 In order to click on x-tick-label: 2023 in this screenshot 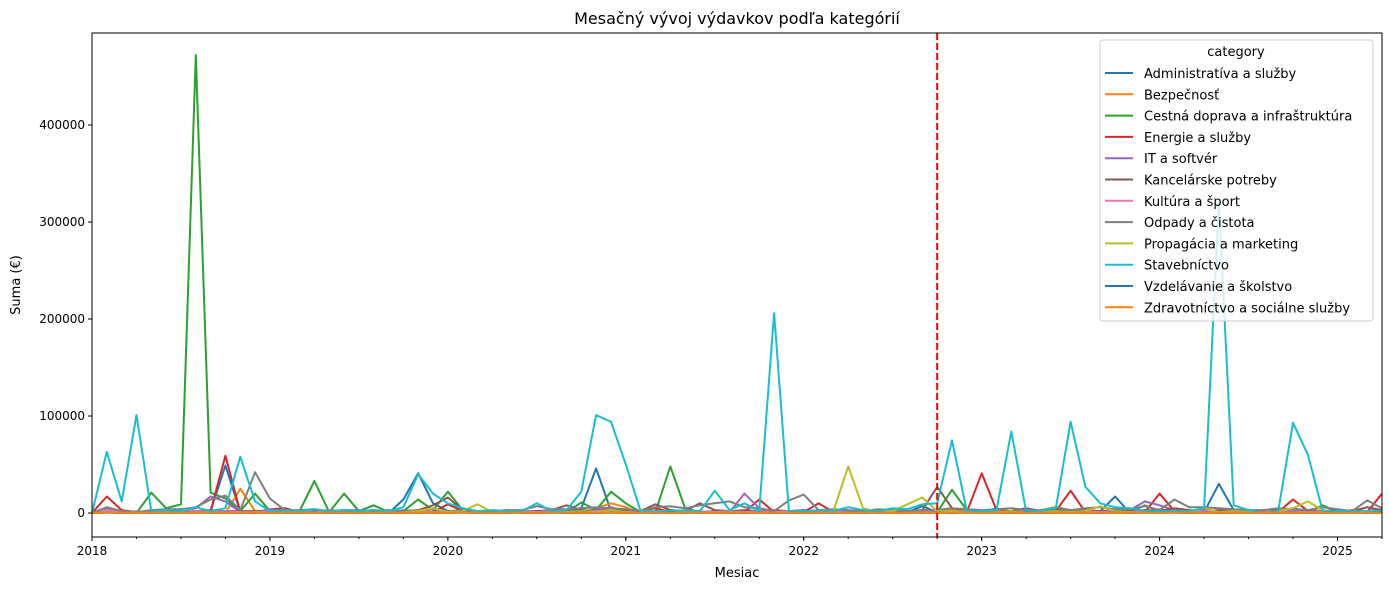, I will do `click(981, 551)`.